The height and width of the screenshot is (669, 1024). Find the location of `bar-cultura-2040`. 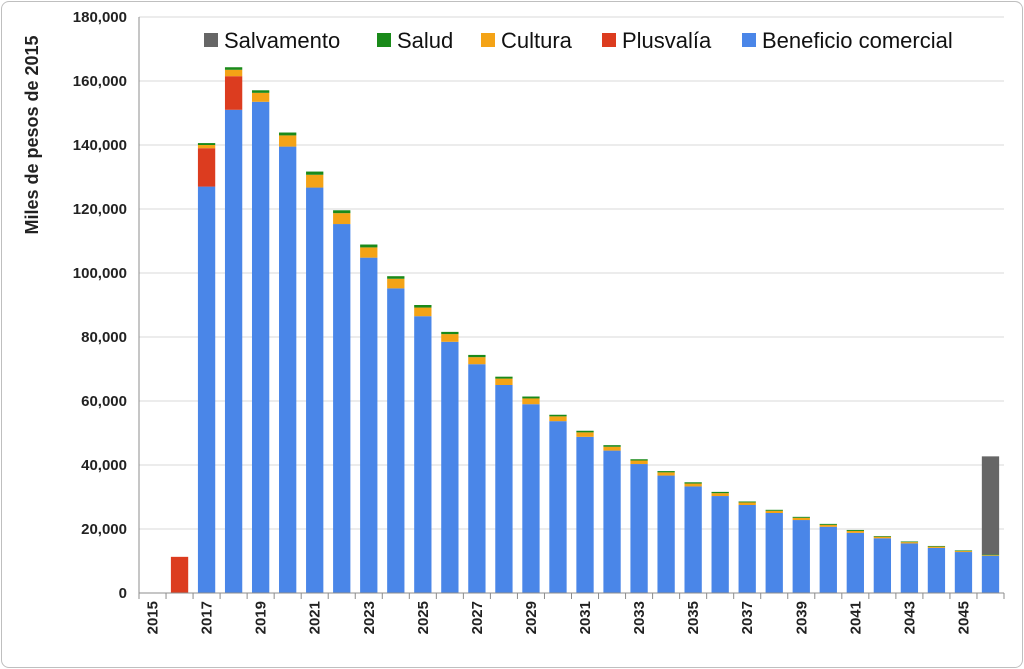

bar-cultura-2040 is located at coordinates (828, 525).